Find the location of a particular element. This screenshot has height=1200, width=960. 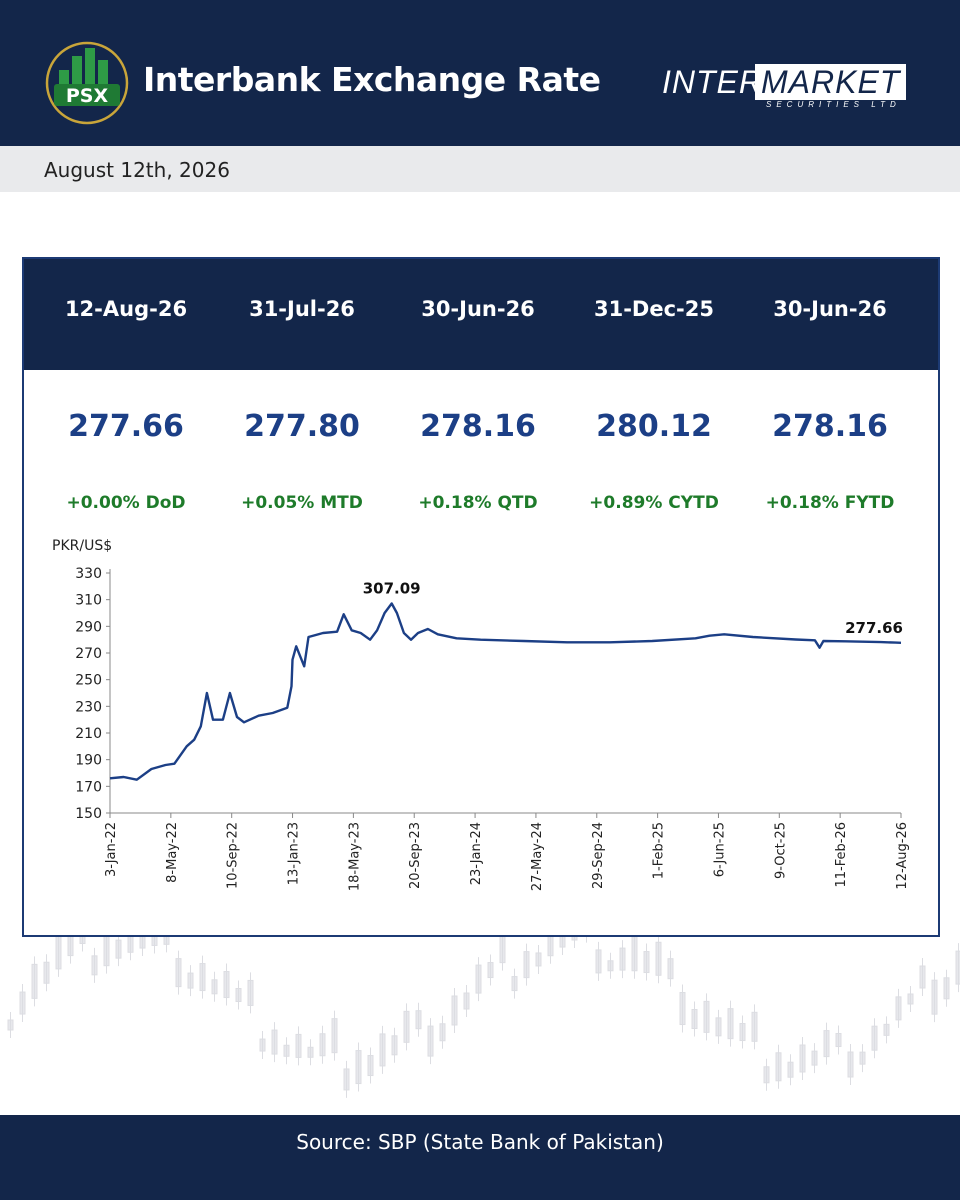

report-date: August 12th, 2026 is located at coordinates (137, 170).